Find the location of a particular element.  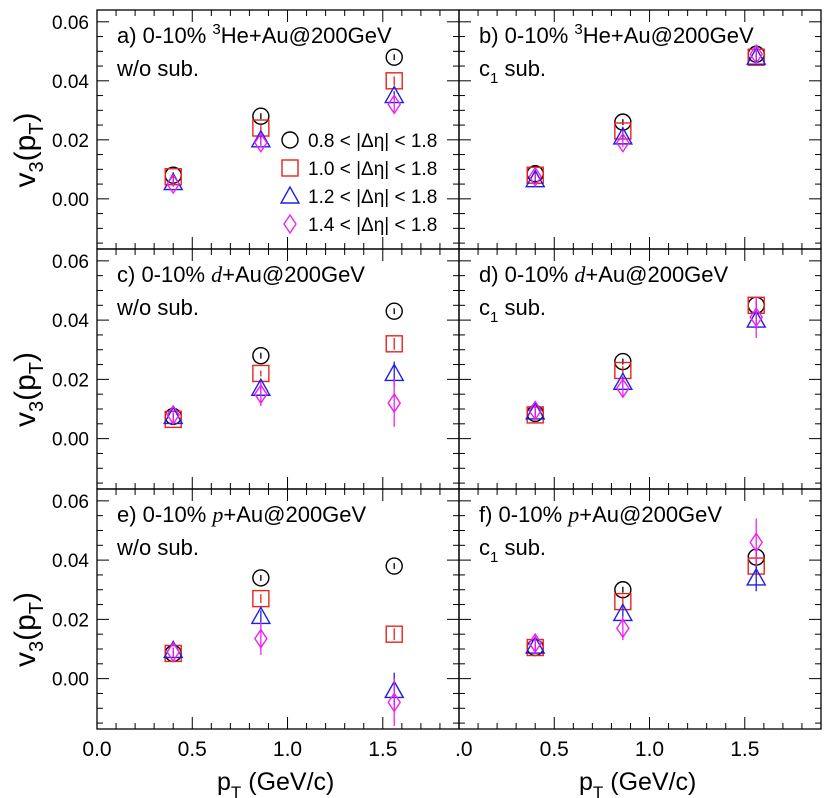

marker-triangle is located at coordinates (756, 576).